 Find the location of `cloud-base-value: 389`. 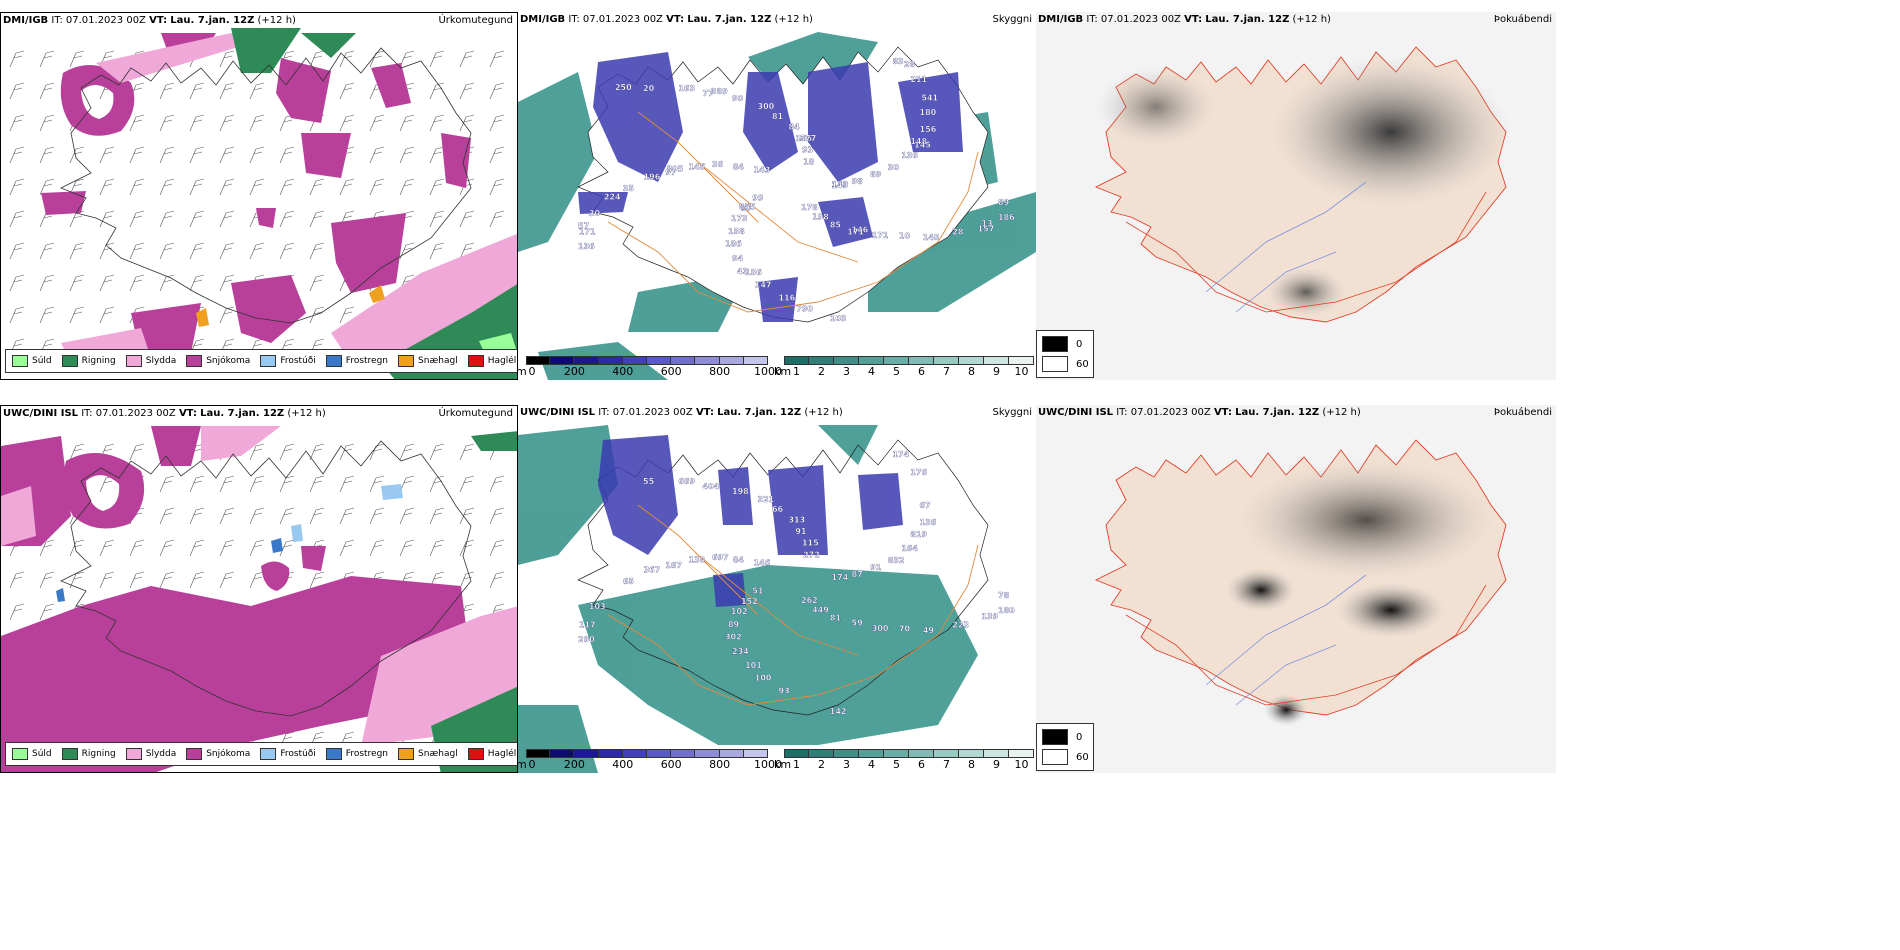

cloud-base-value: 389 is located at coordinates (719, 91).